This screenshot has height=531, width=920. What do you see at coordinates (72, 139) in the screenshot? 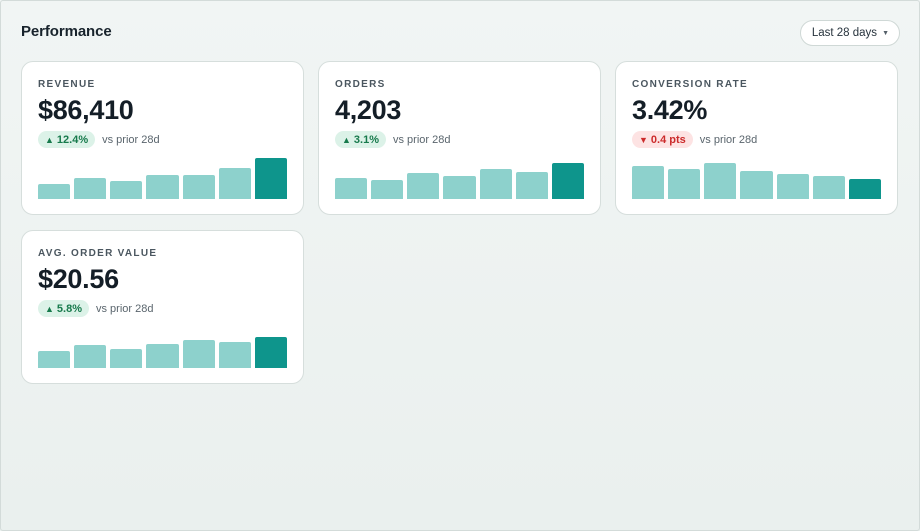
I see `delta-value: 12.4%` at bounding box center [72, 139].